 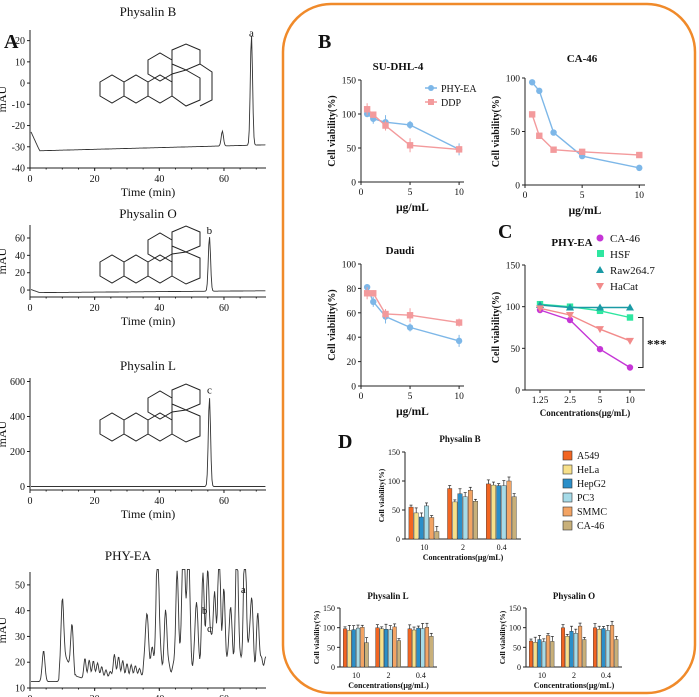 What do you see at coordinates (17, 417) in the screenshot?
I see `y-tick-label: 400` at bounding box center [17, 417].